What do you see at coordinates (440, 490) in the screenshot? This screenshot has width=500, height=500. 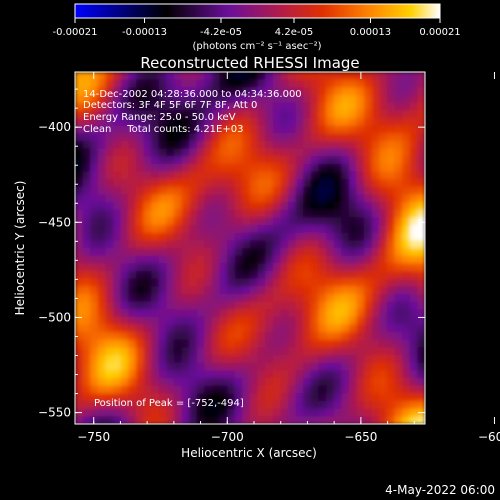 I see `generation-date: 4-May-2022 06:00` at bounding box center [440, 490].